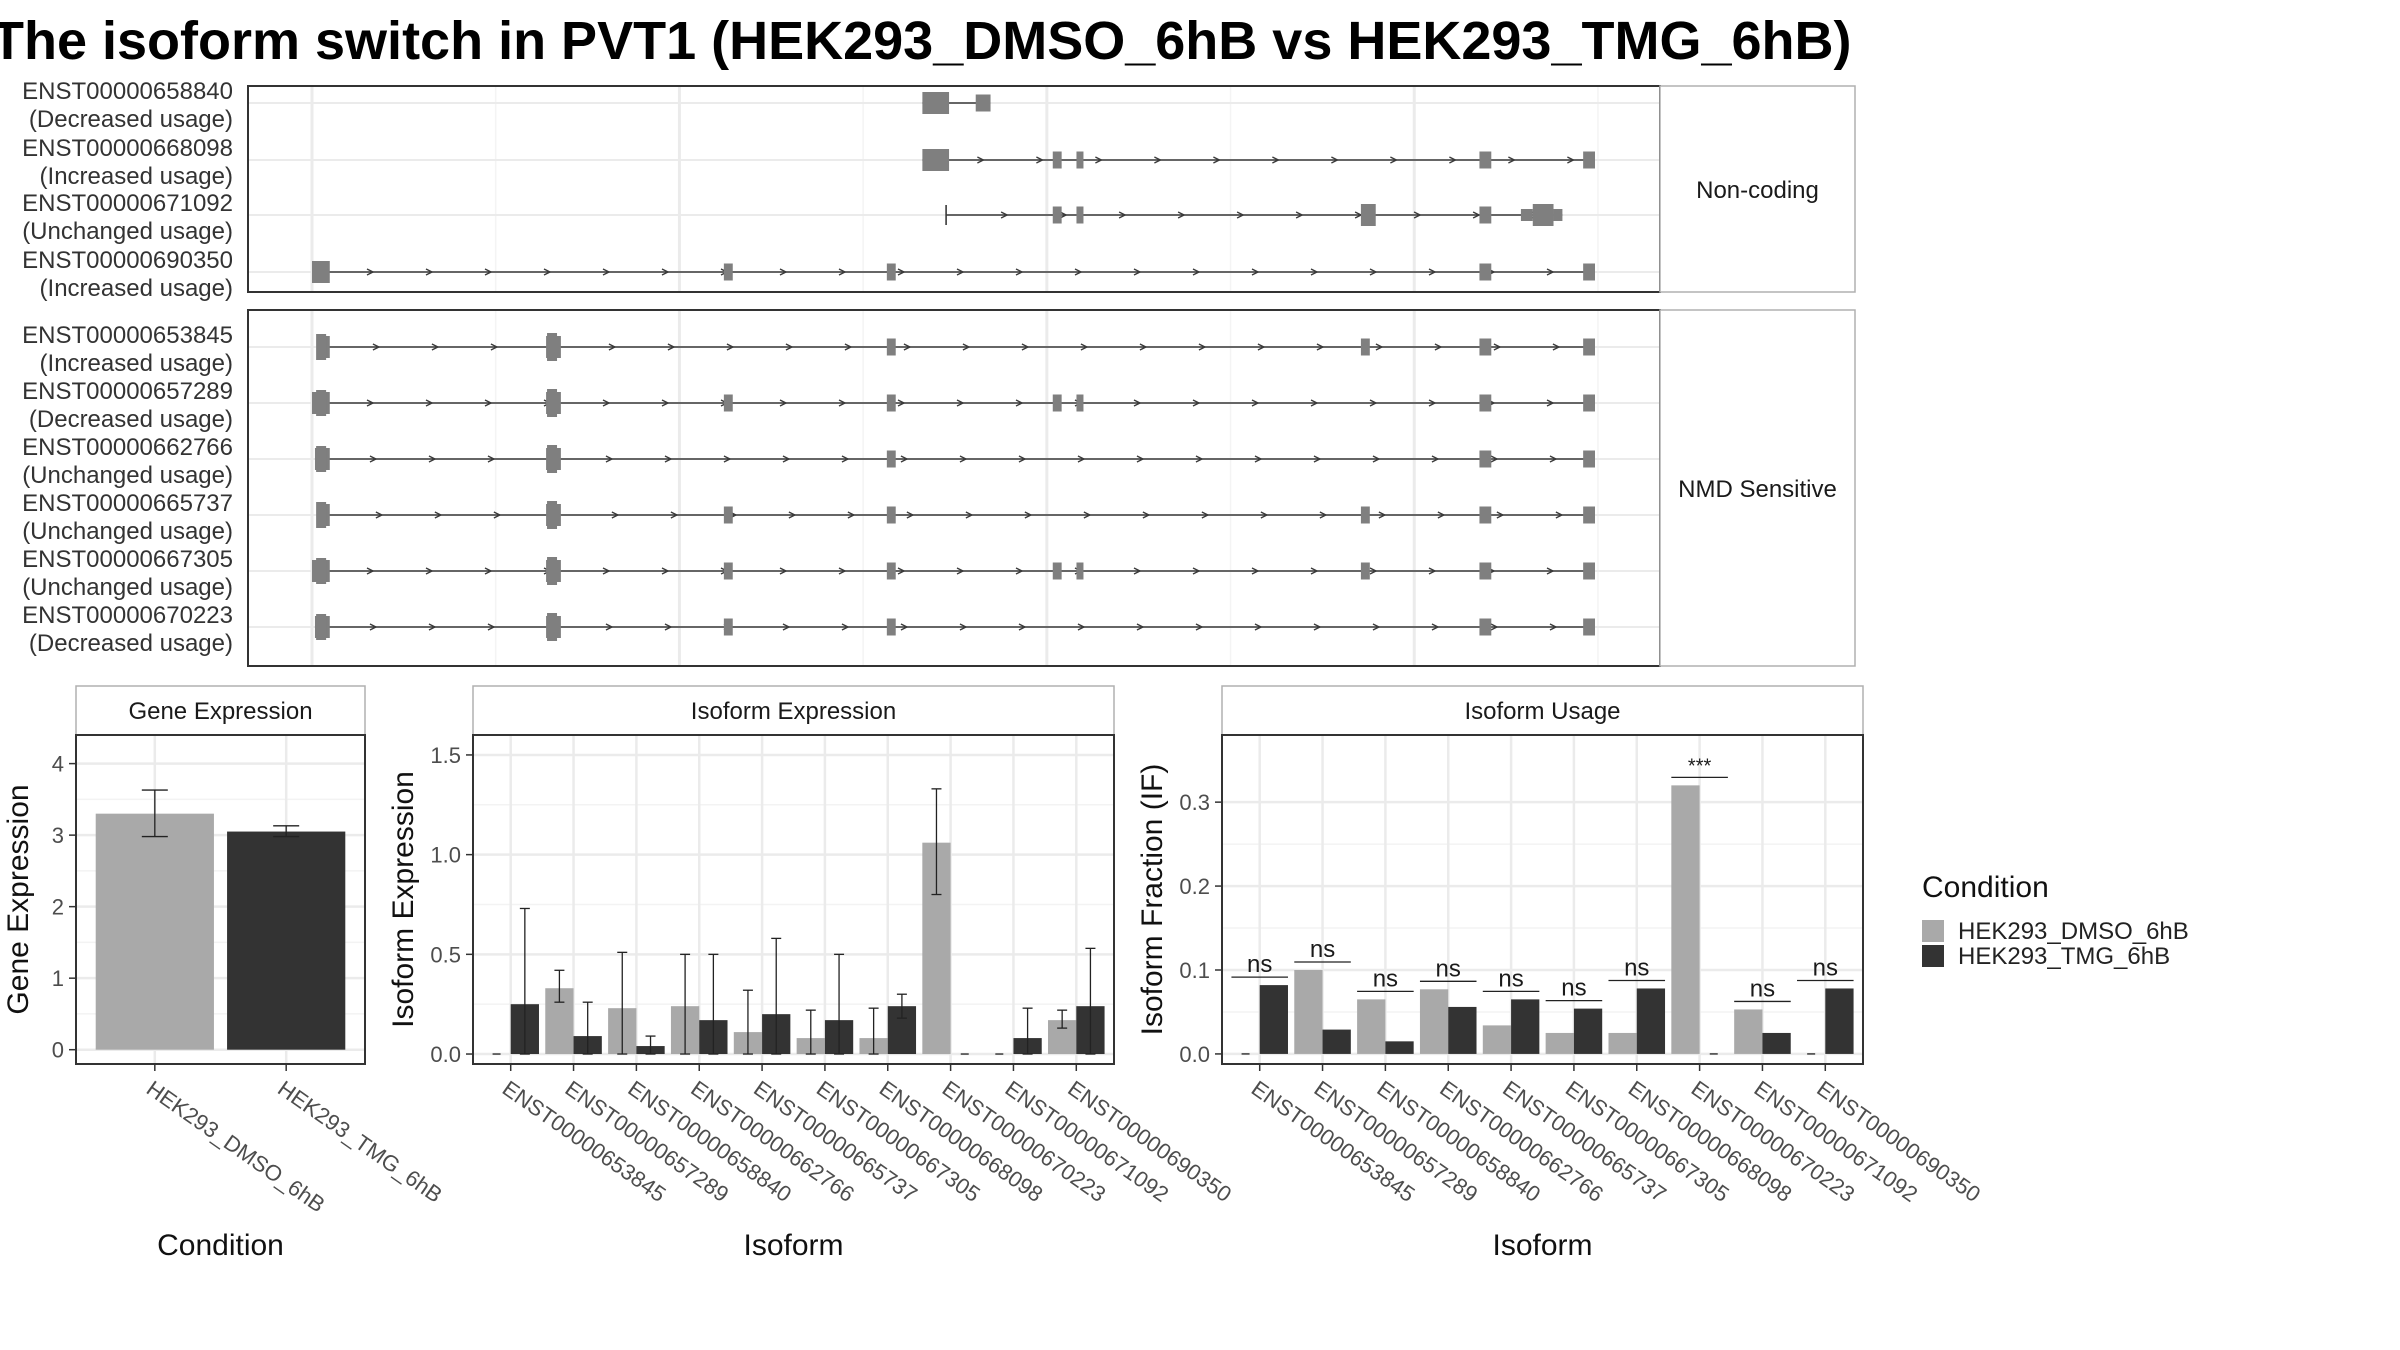 The width and height of the screenshot is (2400, 1350). I want to click on transcript-id-label: ENST00000657289, so click(127, 391).